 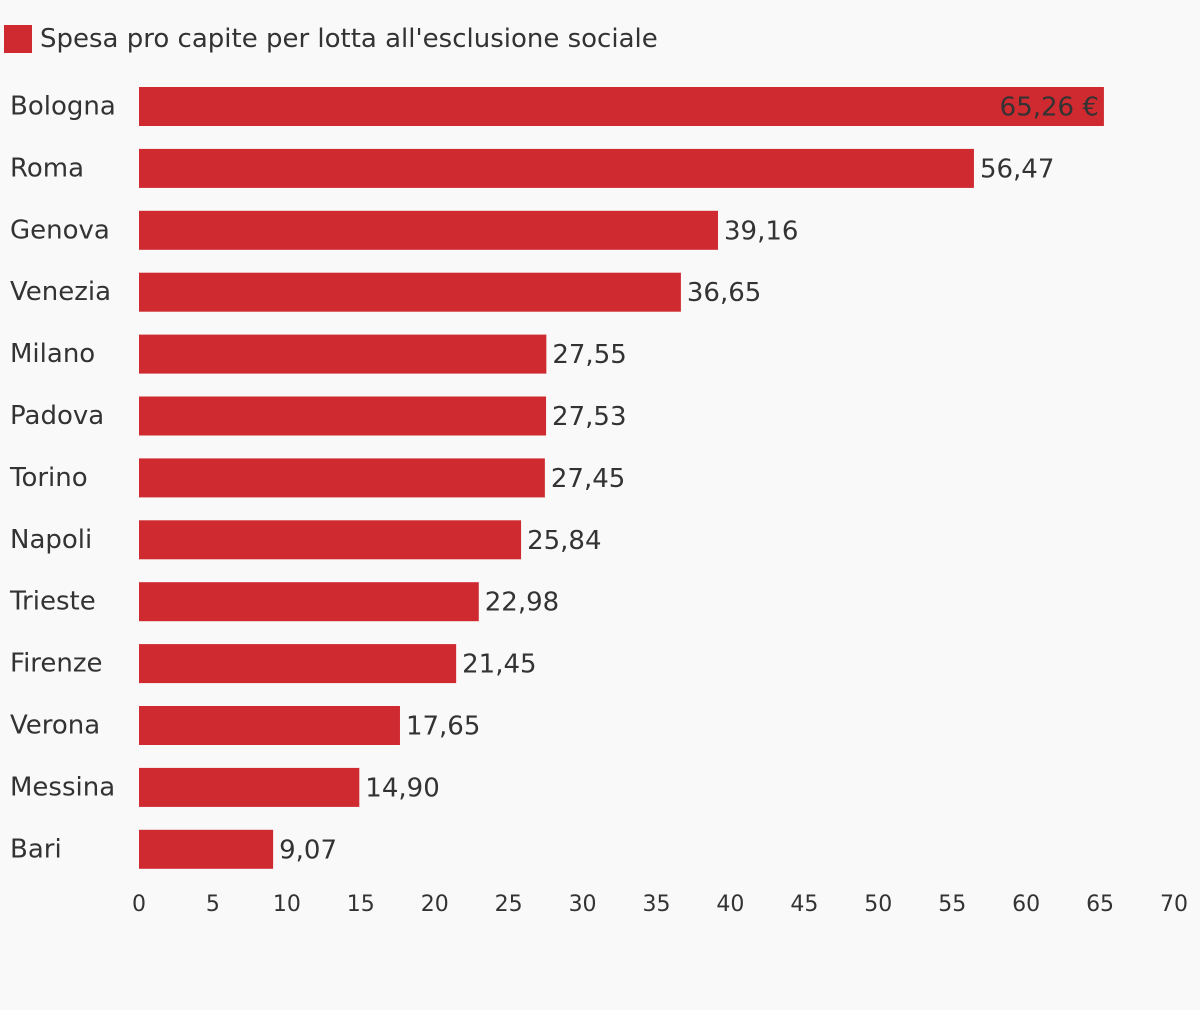 What do you see at coordinates (522, 603) in the screenshot?
I see `data-label: 22,98` at bounding box center [522, 603].